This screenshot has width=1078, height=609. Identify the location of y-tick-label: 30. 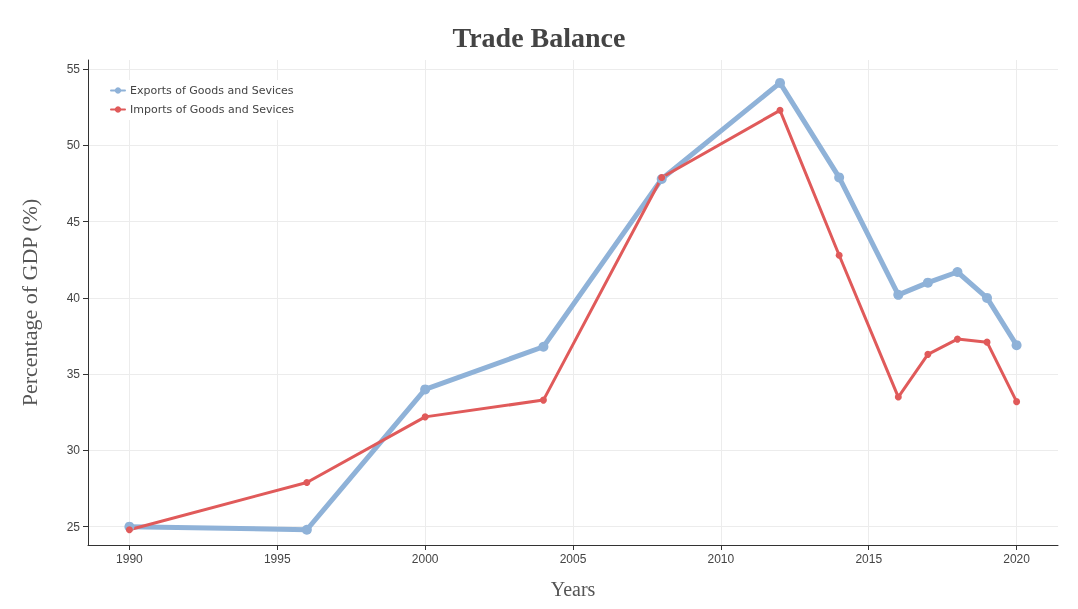
(73, 450).